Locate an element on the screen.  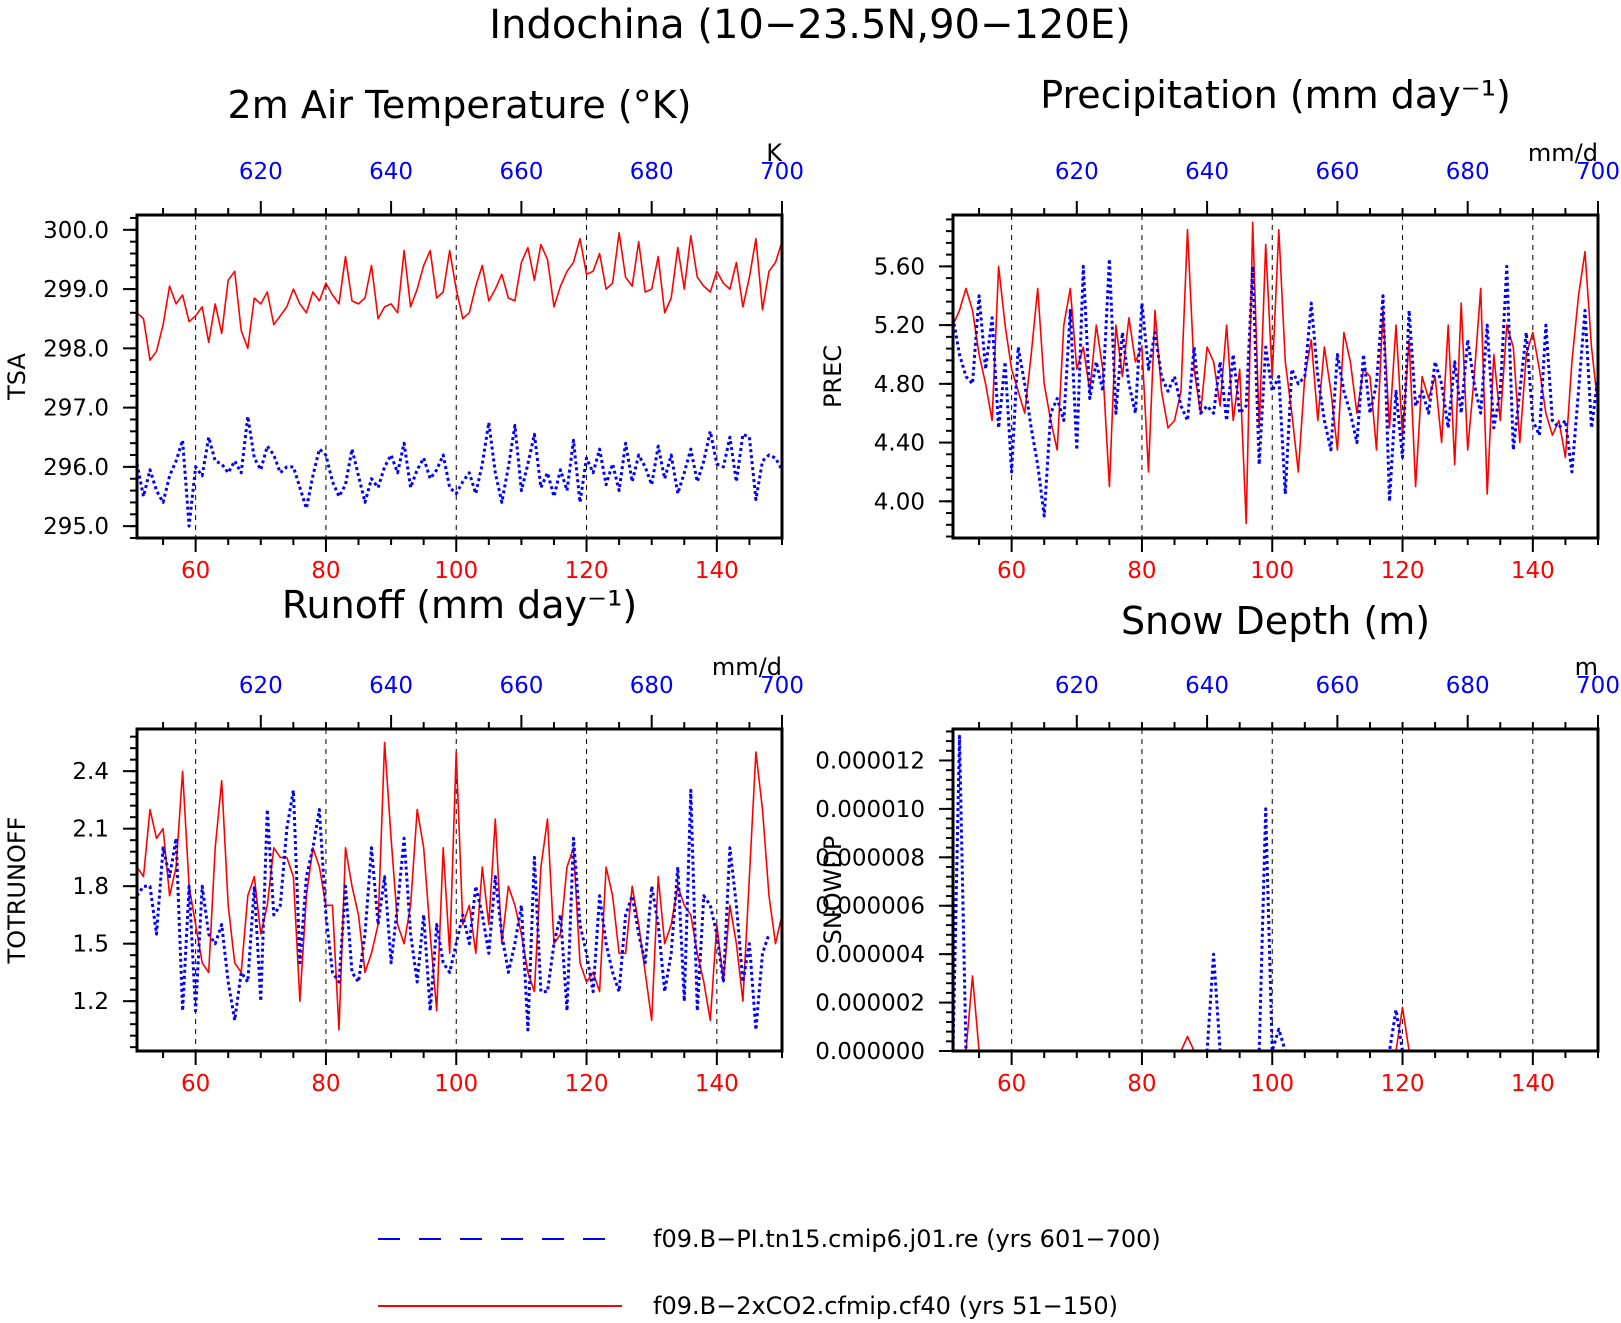
y-tick-label: 0.000008 is located at coordinates (870, 858).